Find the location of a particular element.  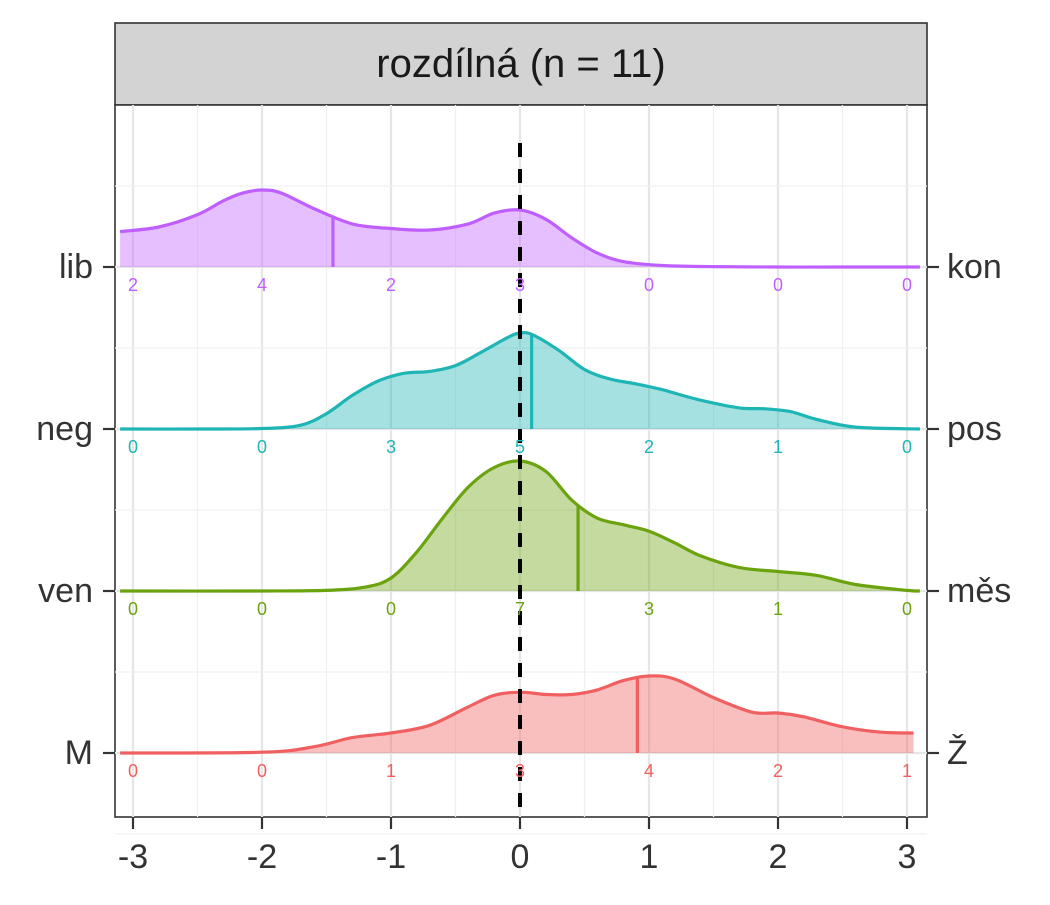

x-tick-label: -3 is located at coordinates (133, 857).